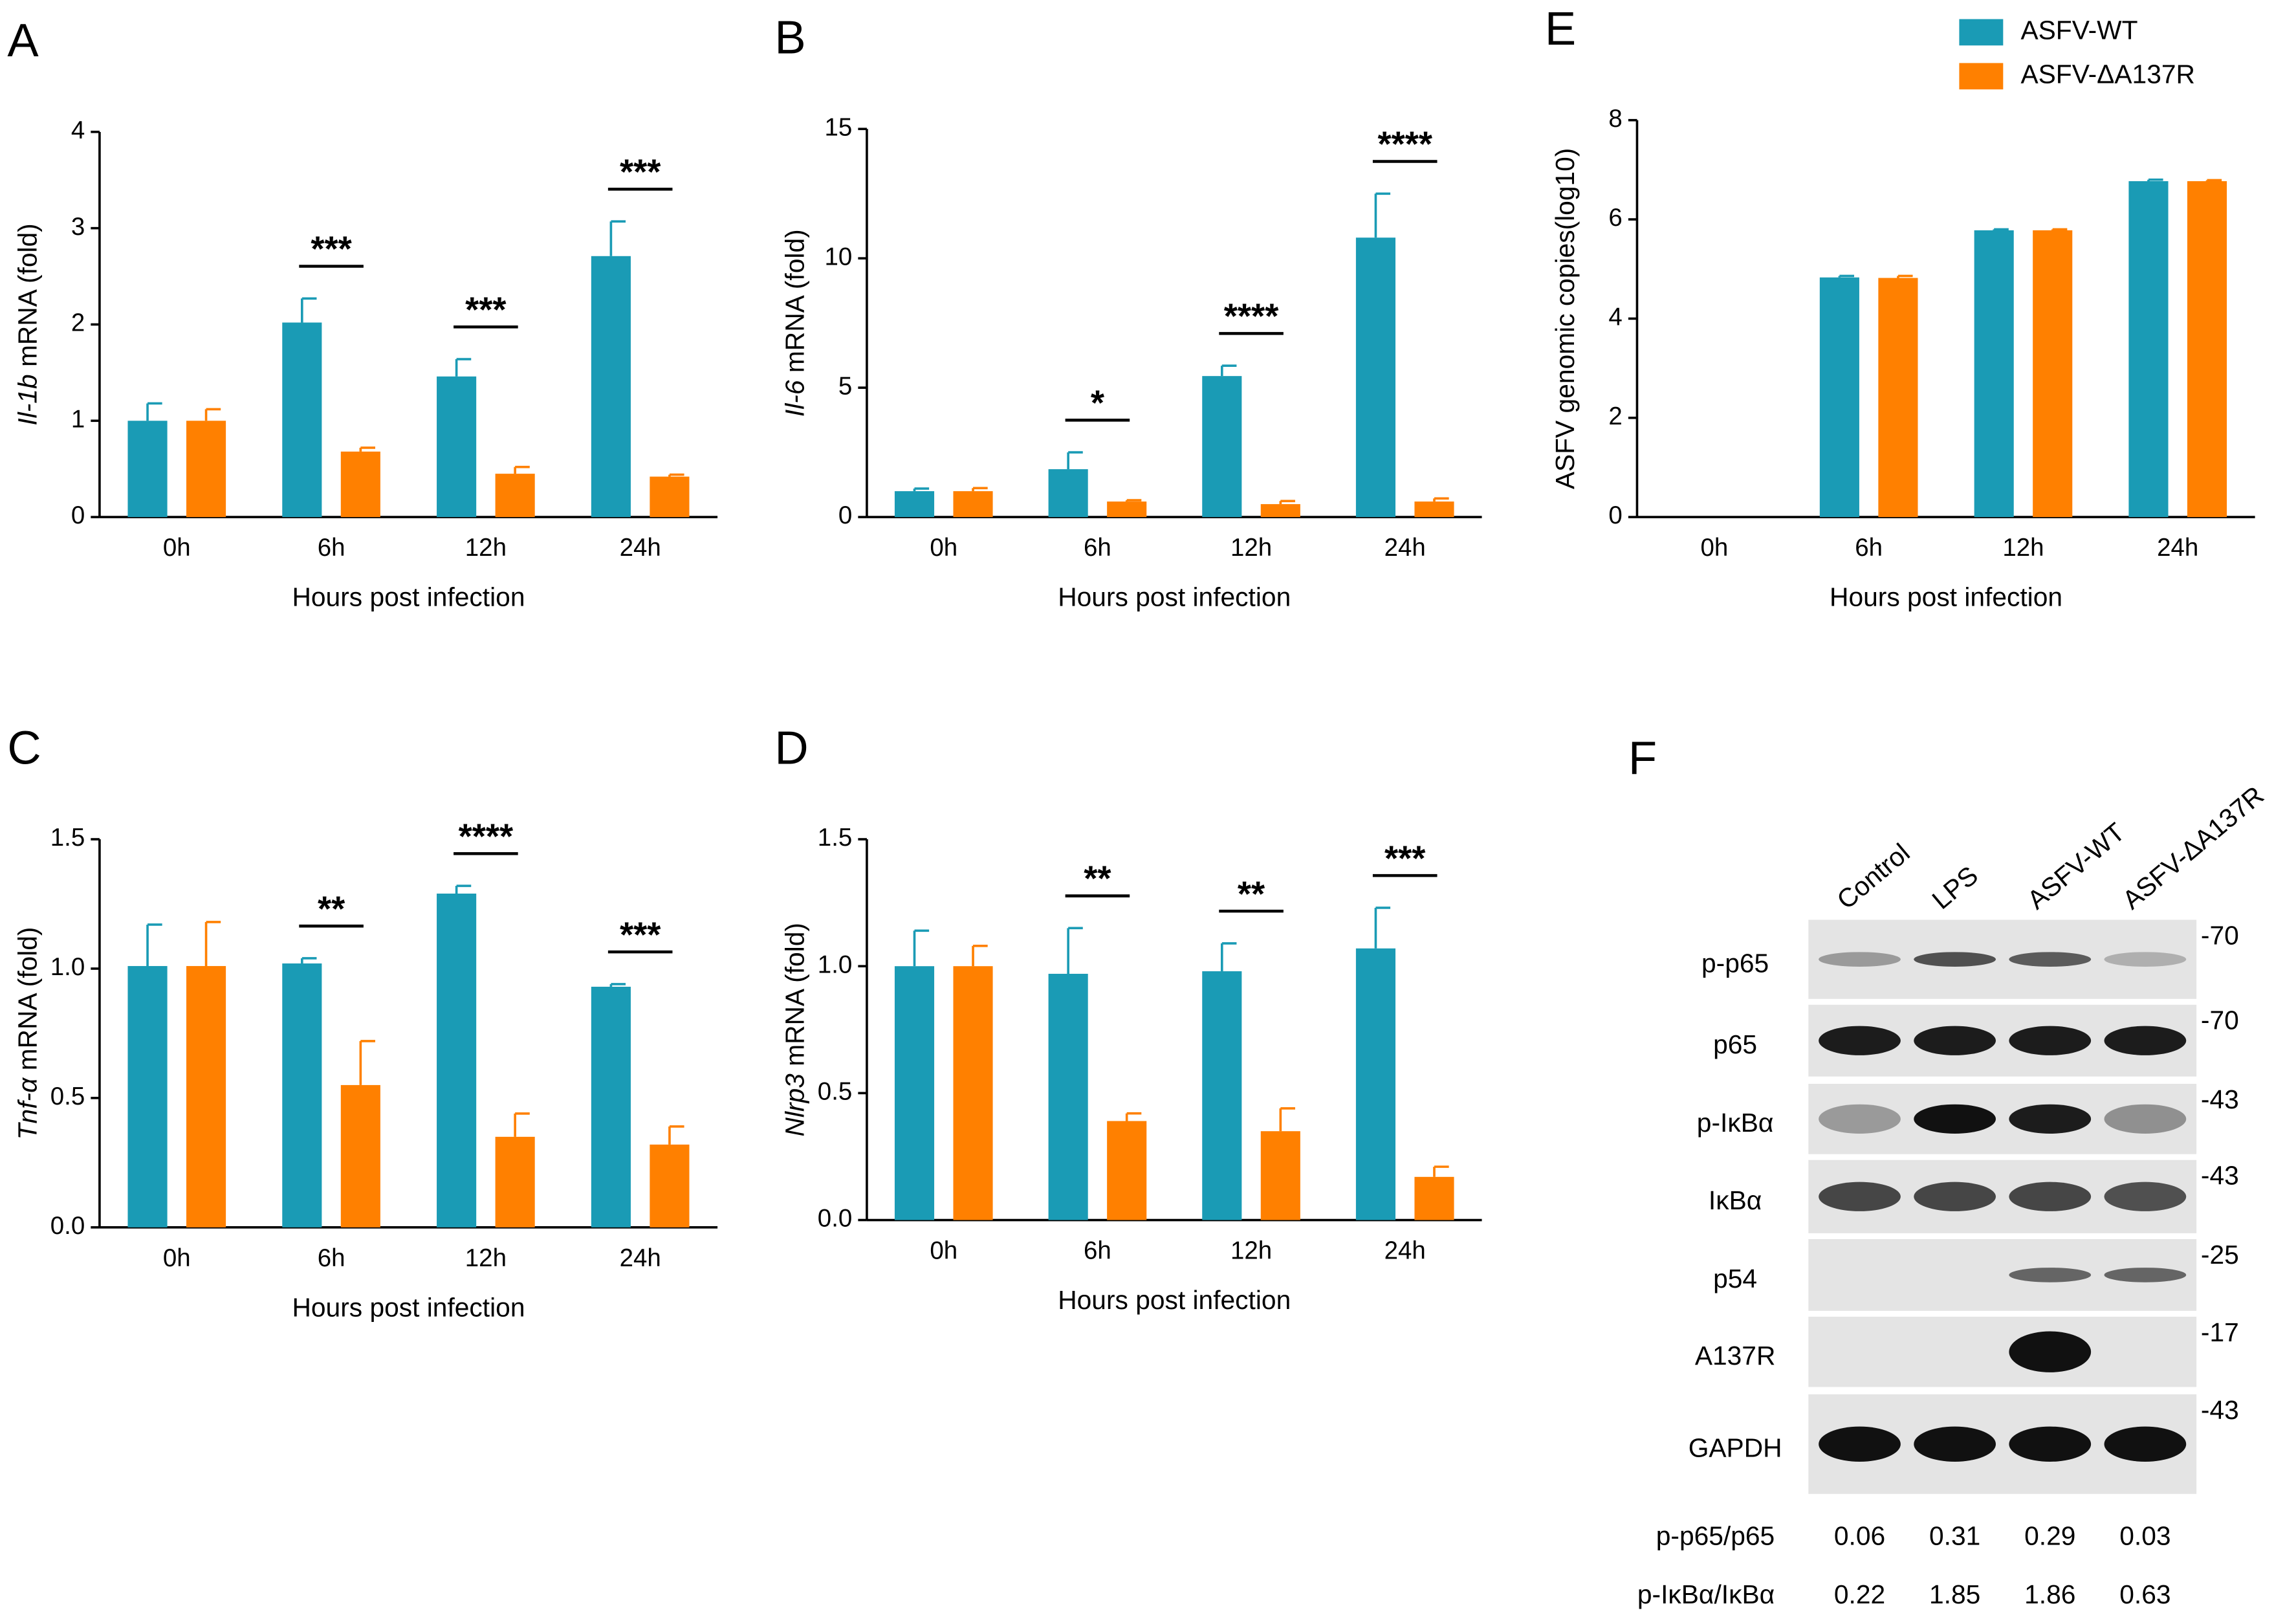 This screenshot has width=2296, height=1617. What do you see at coordinates (1615, 218) in the screenshot?
I see `y-tick-label: 6` at bounding box center [1615, 218].